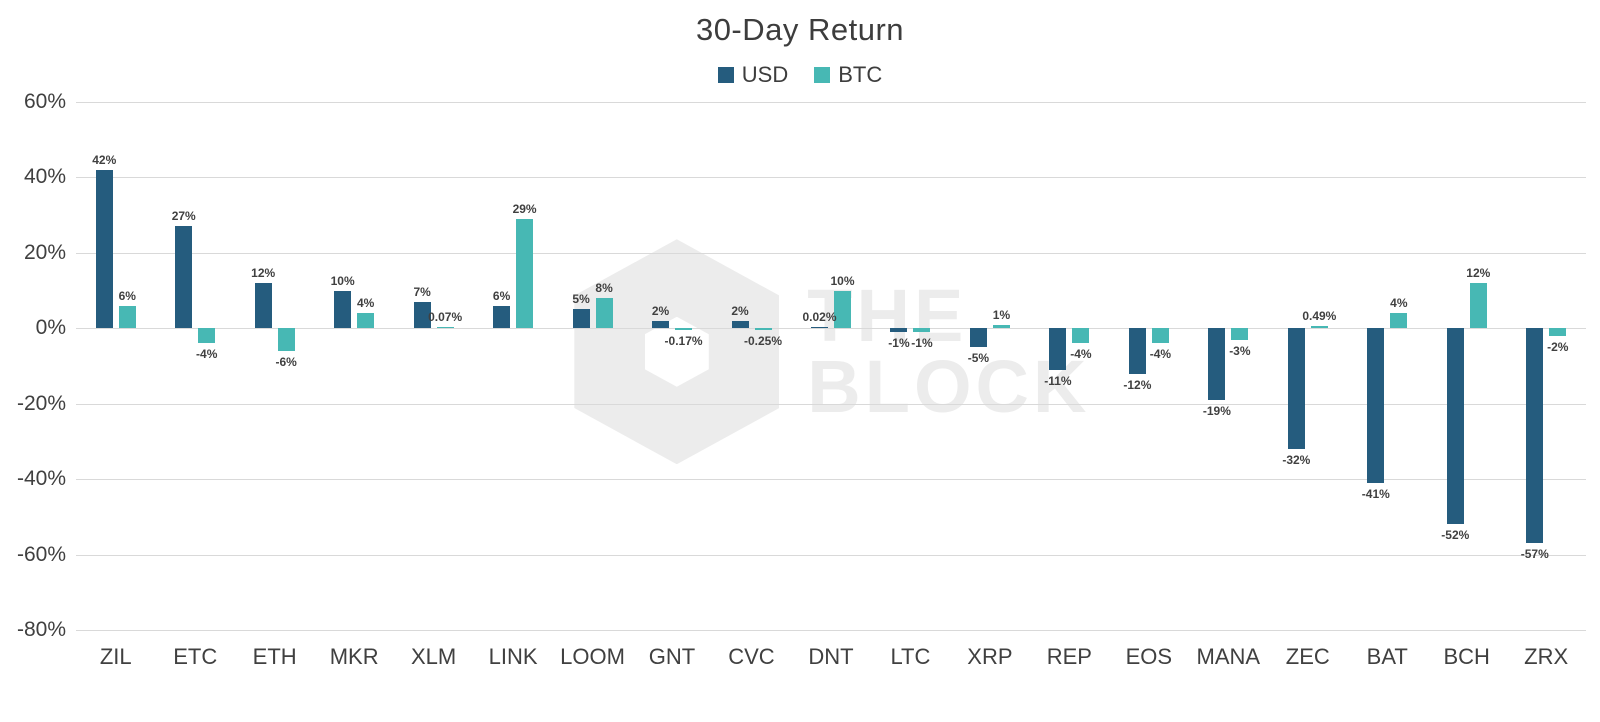 Image resolution: width=1600 pixels, height=722 pixels. Describe the element at coordinates (127, 317) in the screenshot. I see `btc-bar-zil` at that location.